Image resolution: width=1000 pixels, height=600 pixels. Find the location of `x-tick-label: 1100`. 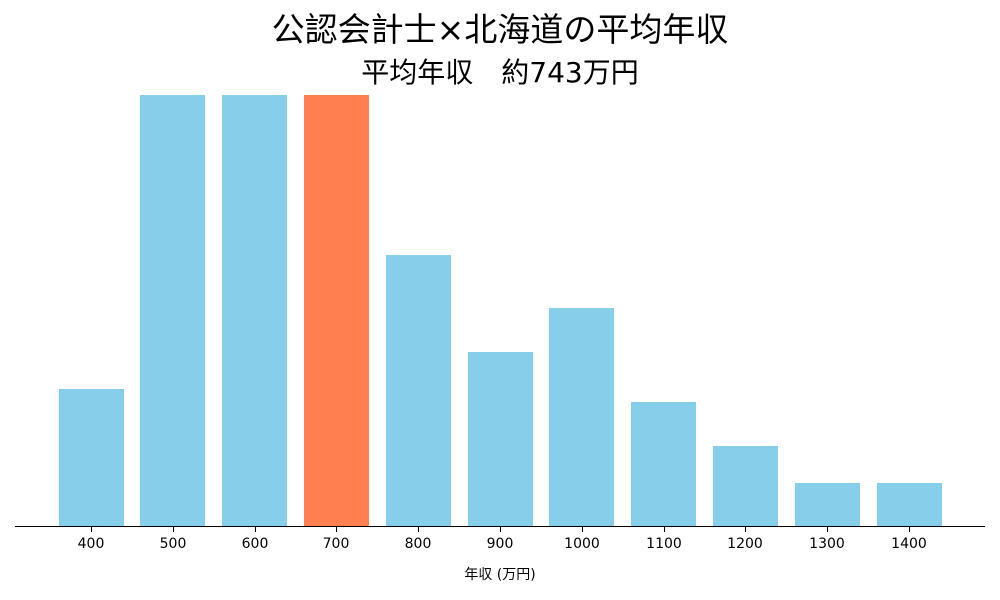

x-tick-label: 1100 is located at coordinates (664, 544).